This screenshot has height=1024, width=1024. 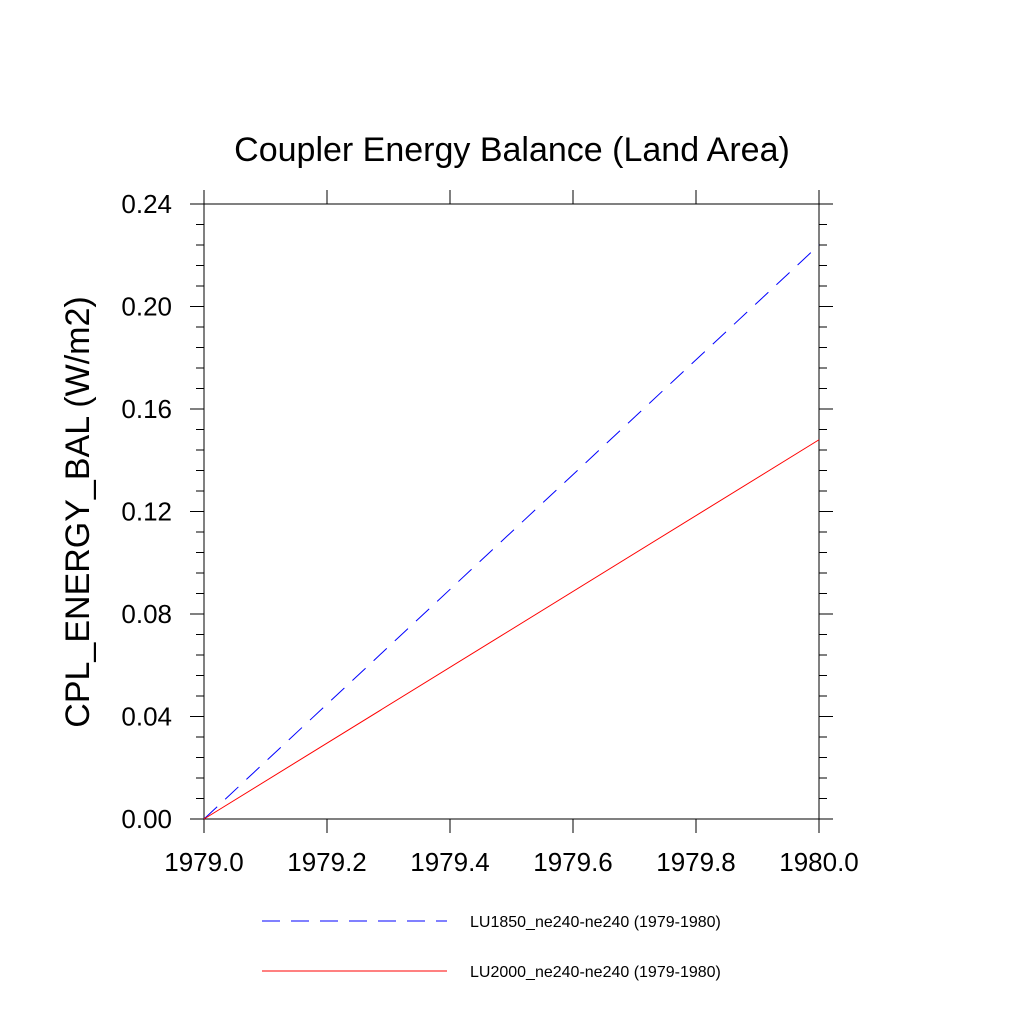 What do you see at coordinates (512, 150) in the screenshot?
I see `chart-title: Coupler Energy Balance (Land Area)` at bounding box center [512, 150].